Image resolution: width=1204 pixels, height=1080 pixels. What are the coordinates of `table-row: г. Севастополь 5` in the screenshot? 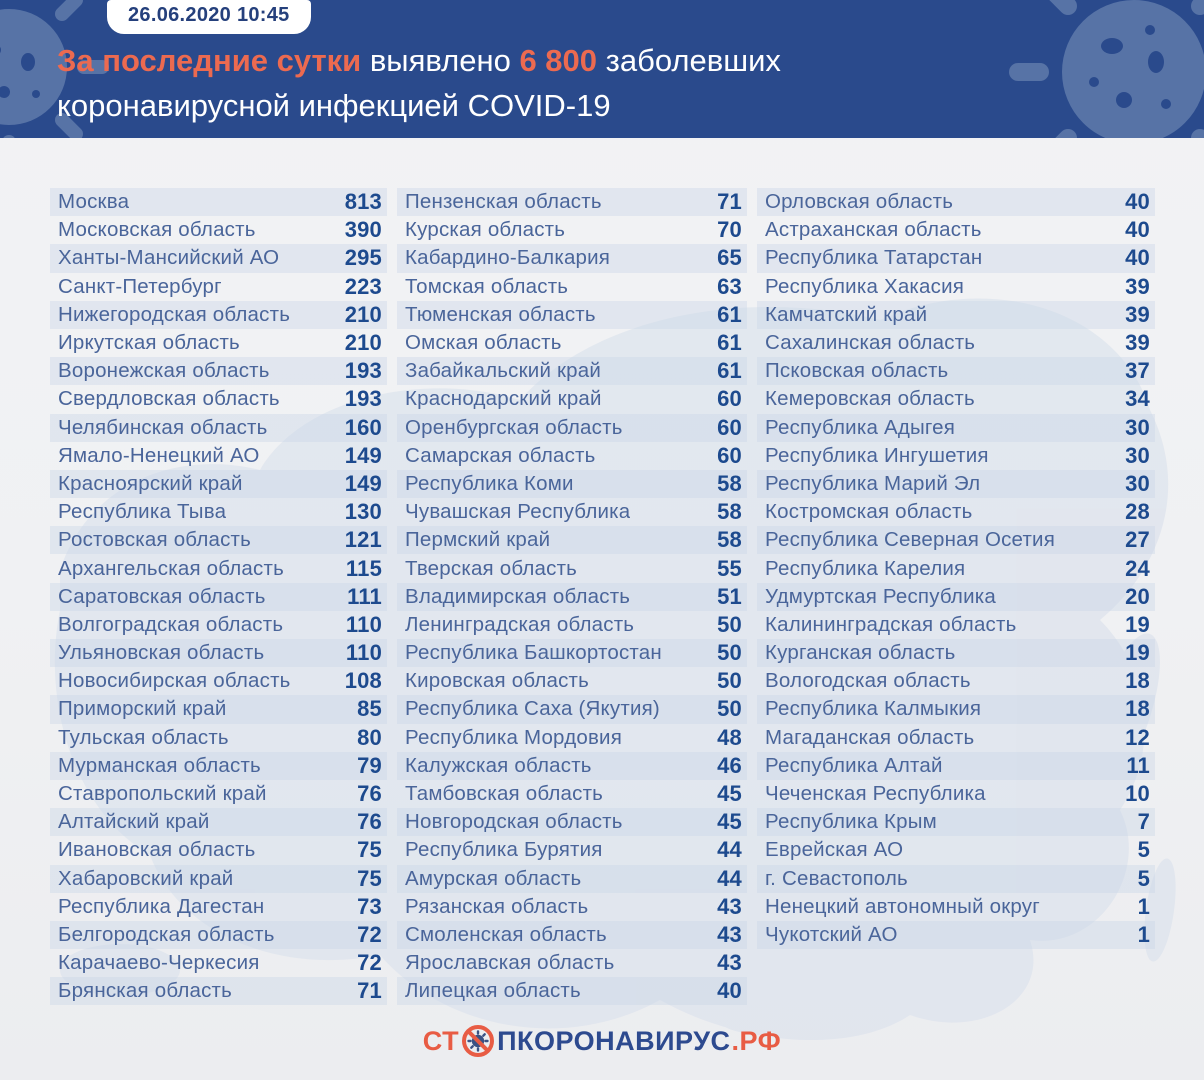 It's located at (956, 878).